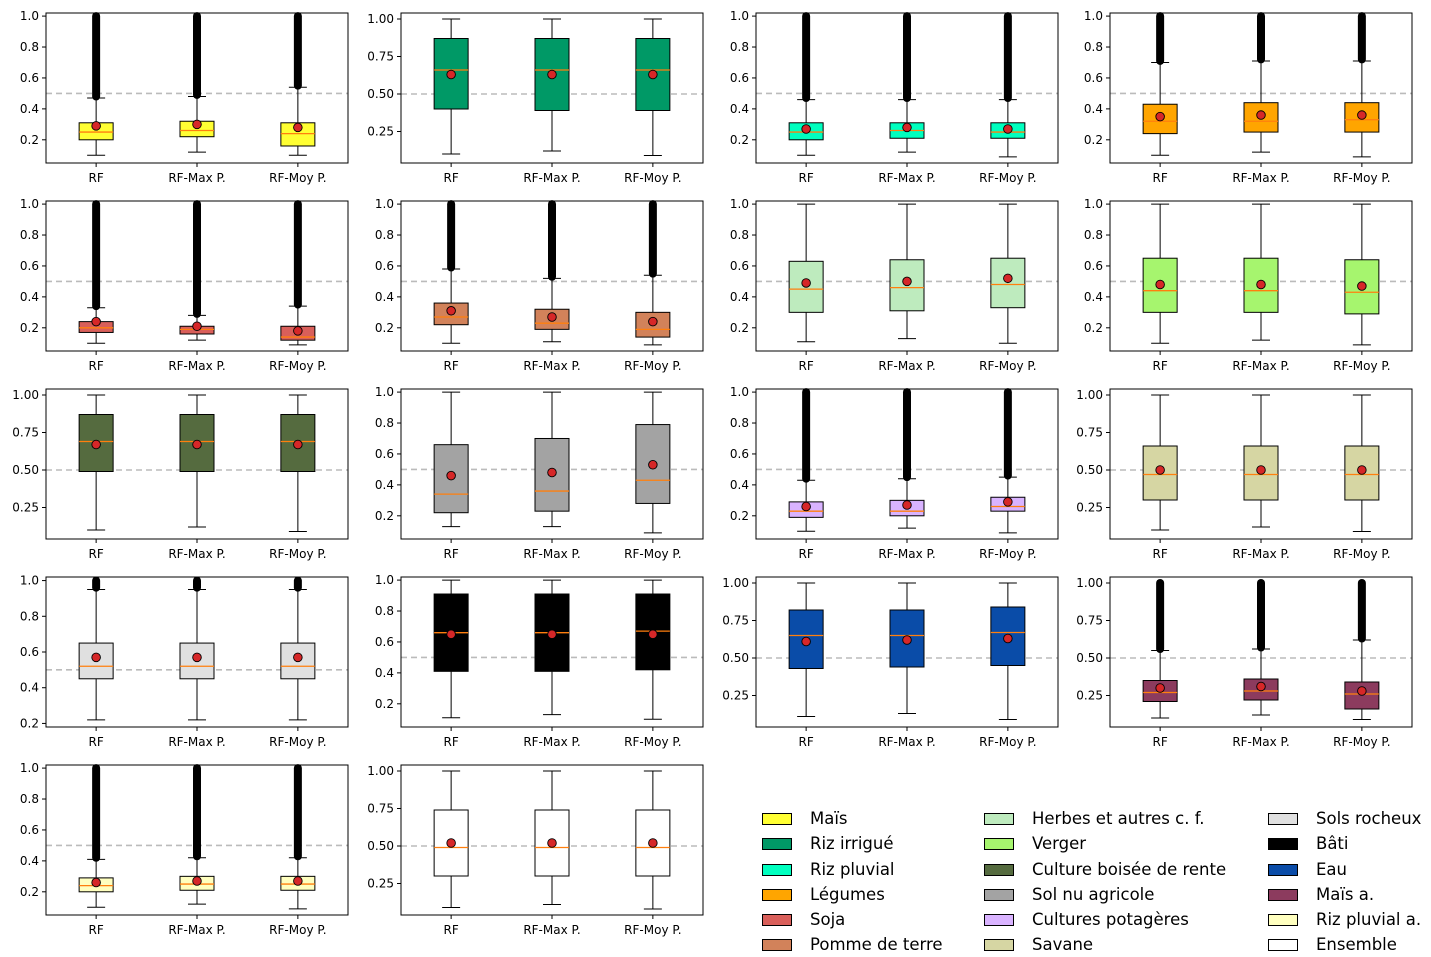 This screenshot has height=957, width=1431. I want to click on legend-label: Sol nu agricole, so click(1093, 894).